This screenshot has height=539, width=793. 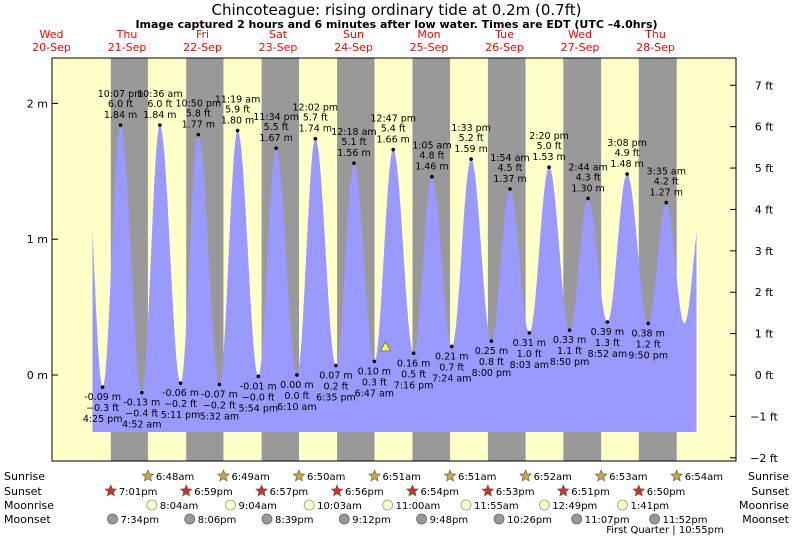 I want to click on sunset-time: 6:50pm, so click(x=666, y=492).